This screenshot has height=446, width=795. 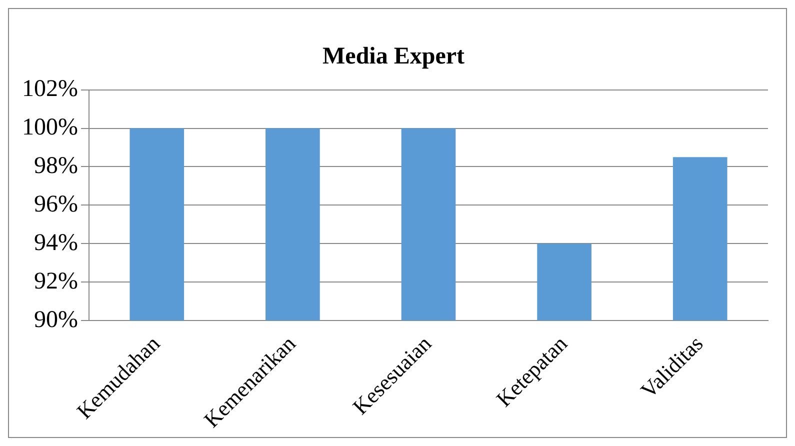 I want to click on y-tick-label: 102%, so click(x=50, y=89).